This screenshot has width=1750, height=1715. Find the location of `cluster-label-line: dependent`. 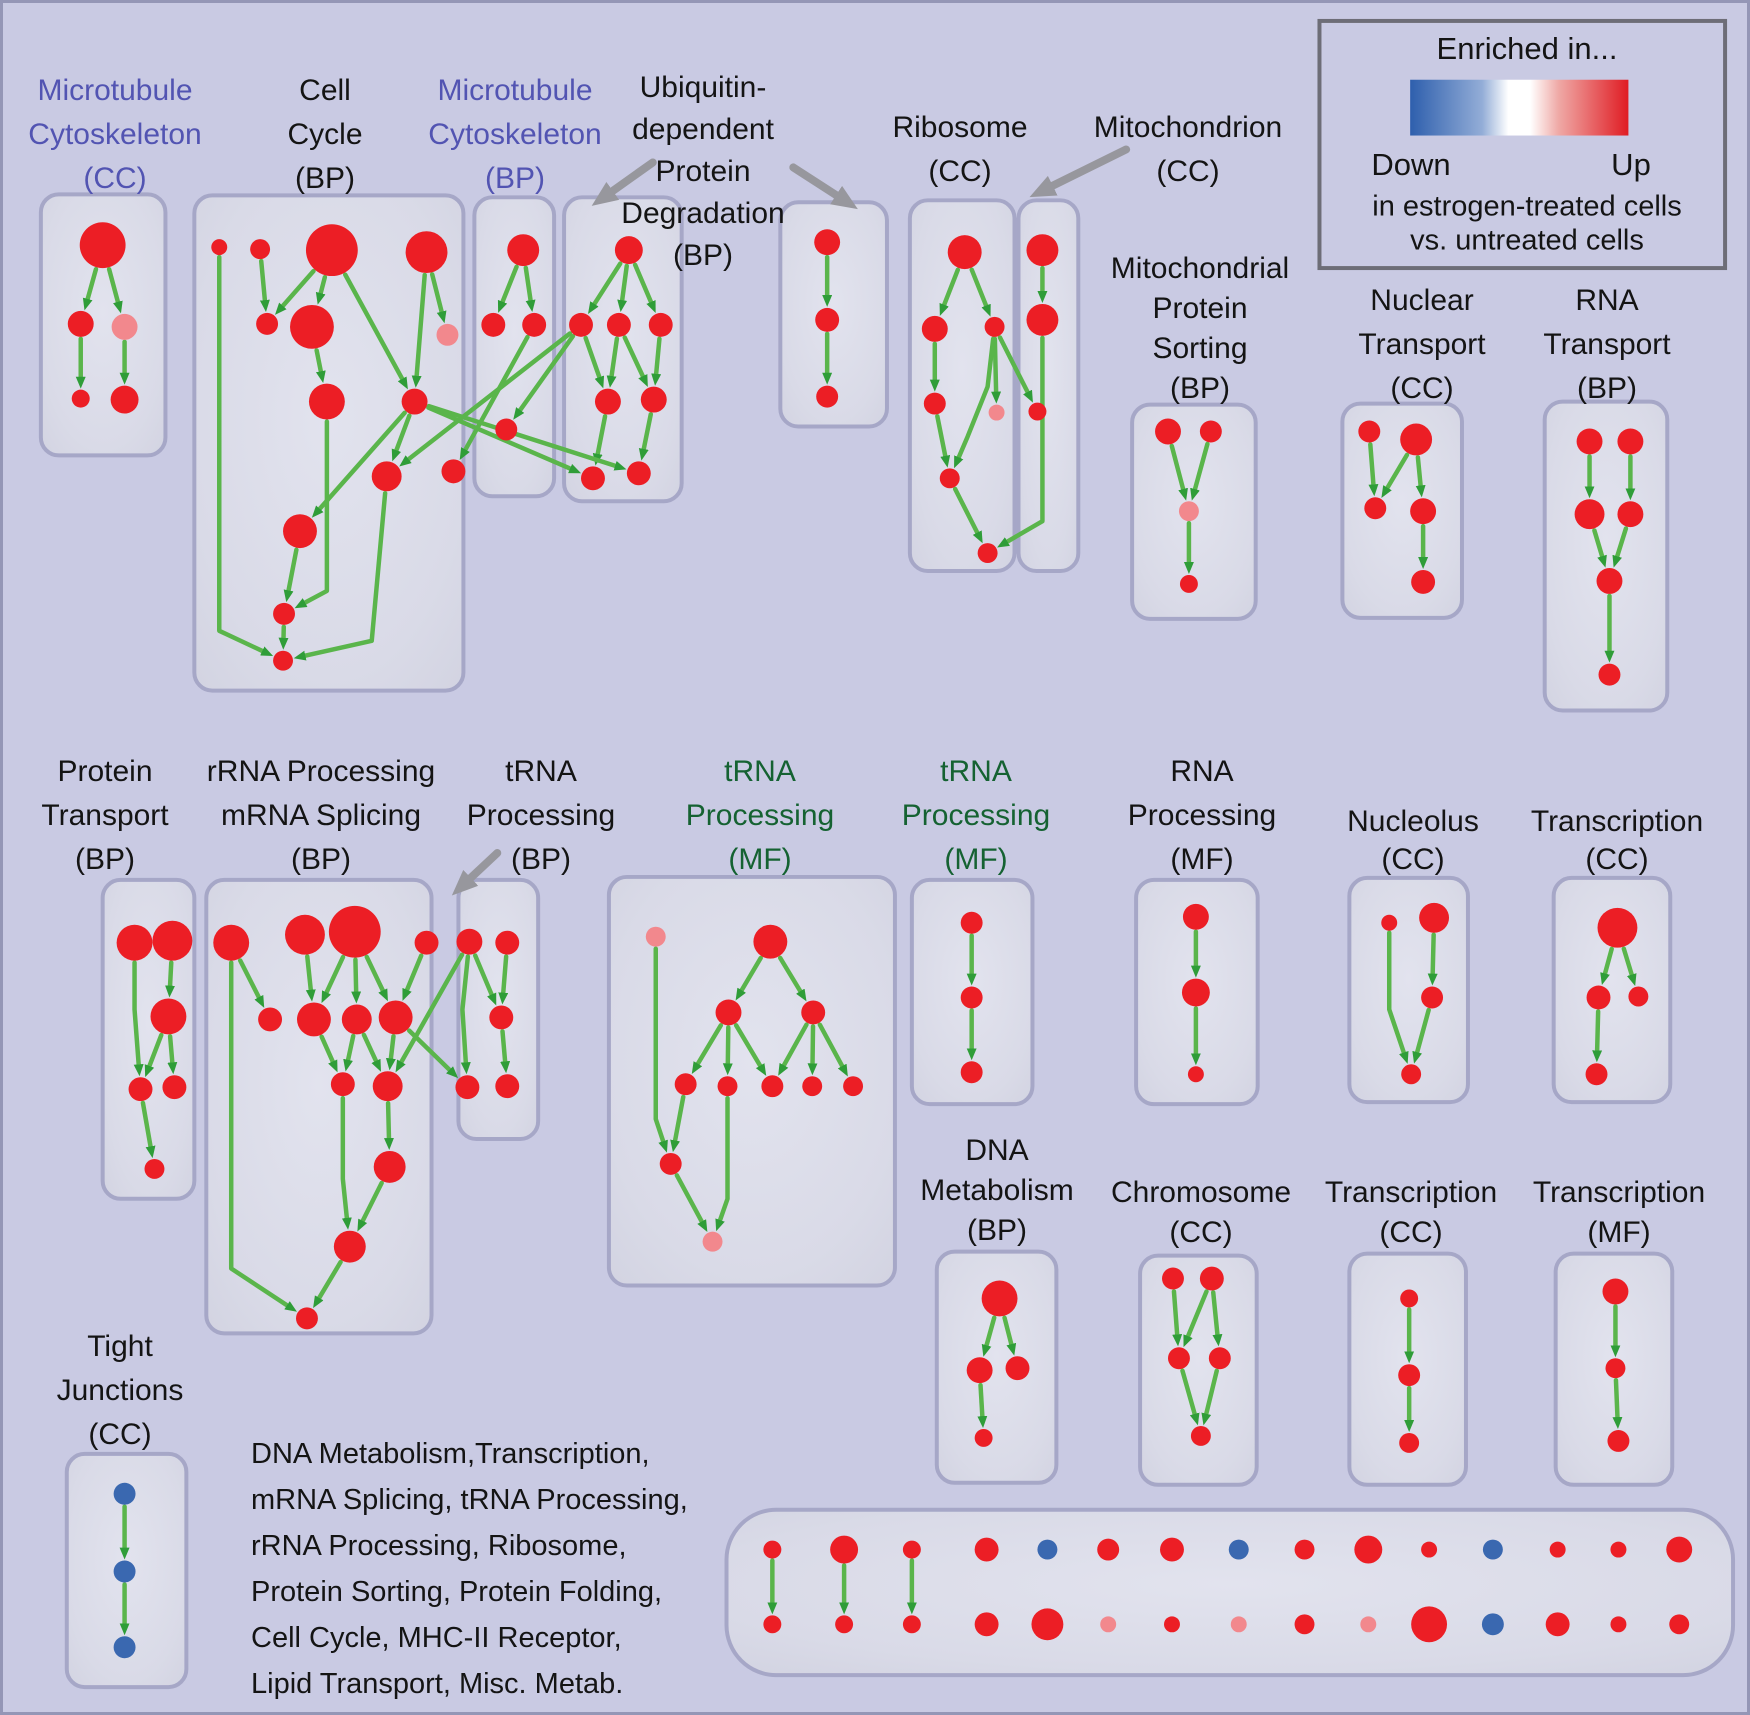

cluster-label-line: dependent is located at coordinates (703, 129).